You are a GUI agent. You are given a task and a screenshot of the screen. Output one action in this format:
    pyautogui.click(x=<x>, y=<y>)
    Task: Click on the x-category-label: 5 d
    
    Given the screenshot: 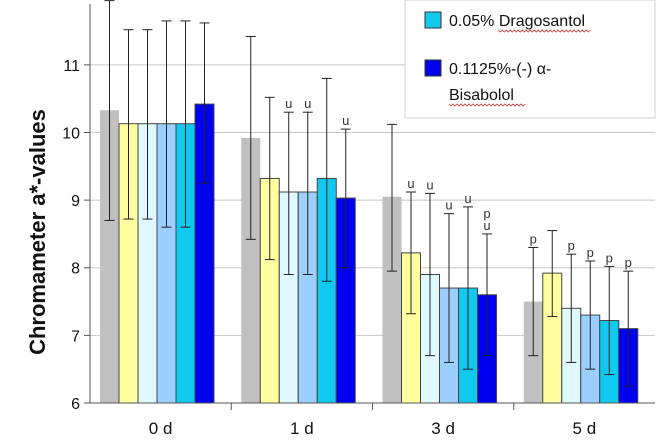 What is the action you would take?
    pyautogui.click(x=585, y=428)
    